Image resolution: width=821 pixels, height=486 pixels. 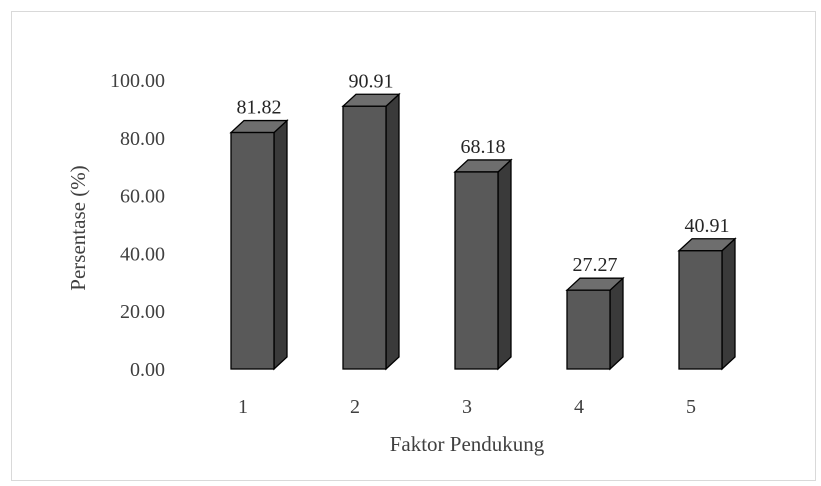 I want to click on bar-value-label: 40.91, so click(x=707, y=226).